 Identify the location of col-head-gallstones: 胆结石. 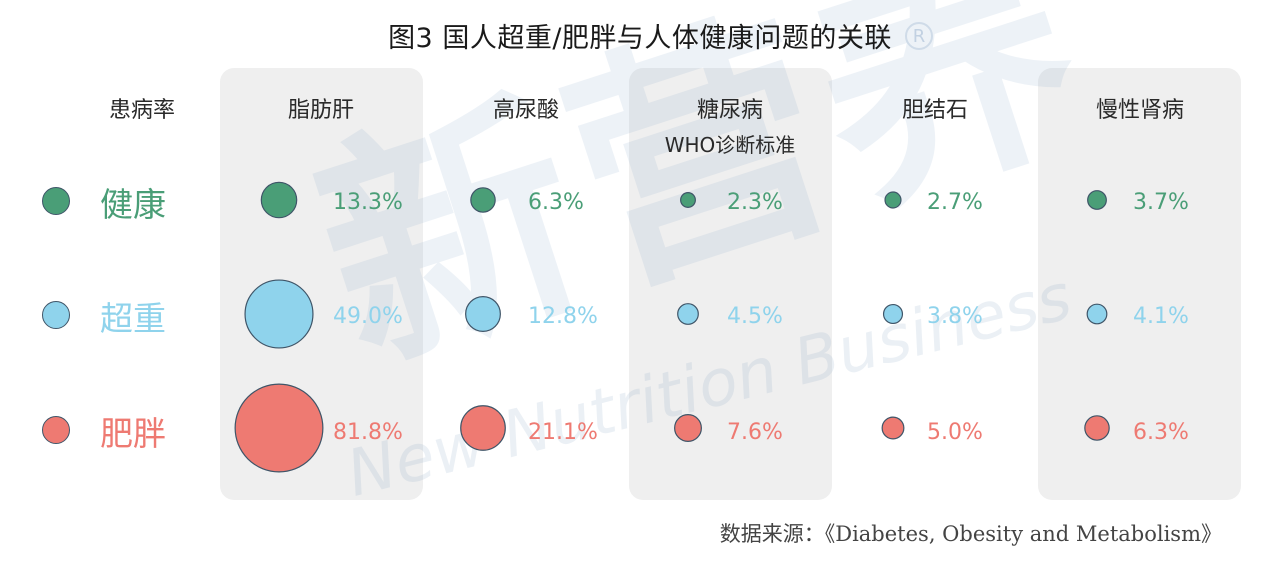
(934, 110).